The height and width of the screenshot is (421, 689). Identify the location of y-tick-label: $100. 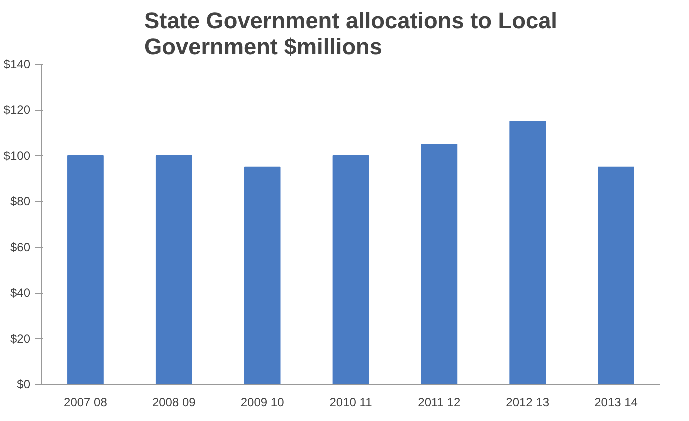
(17, 155).